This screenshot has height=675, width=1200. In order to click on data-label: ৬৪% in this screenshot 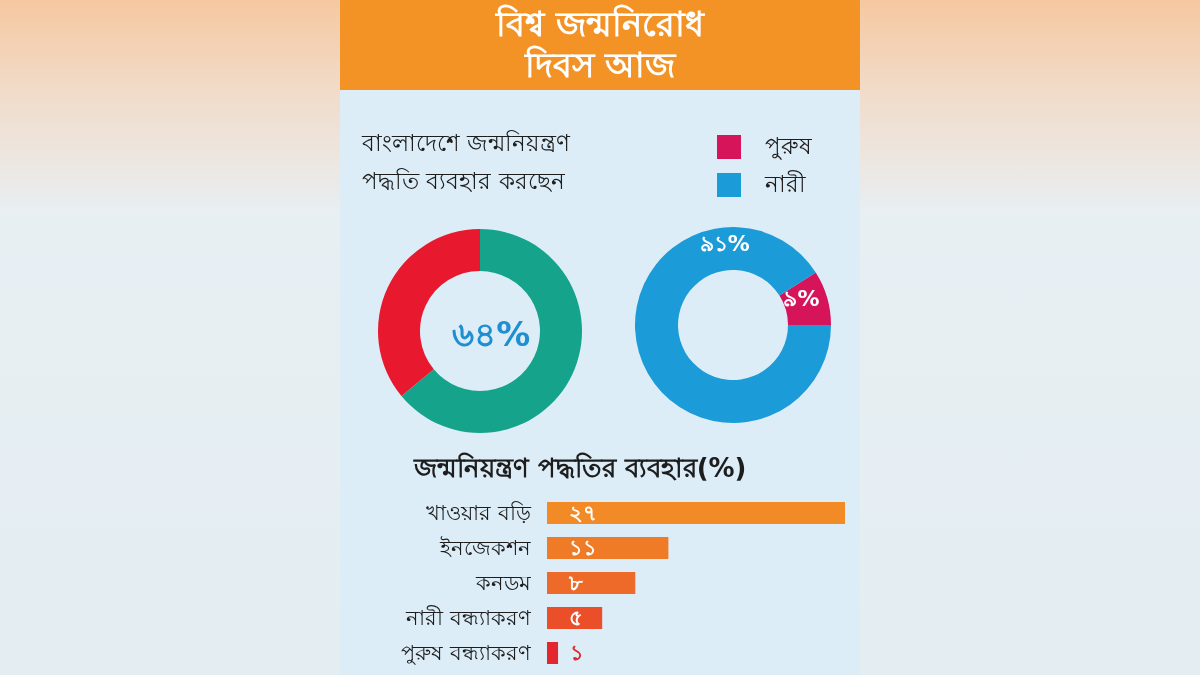, I will do `click(491, 333)`.